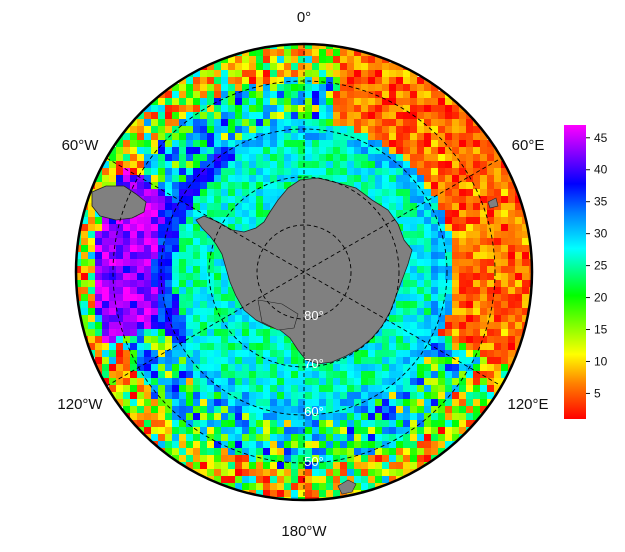 The height and width of the screenshot is (552, 625). I want to click on lon-label-180w: 180°W, so click(304, 531).